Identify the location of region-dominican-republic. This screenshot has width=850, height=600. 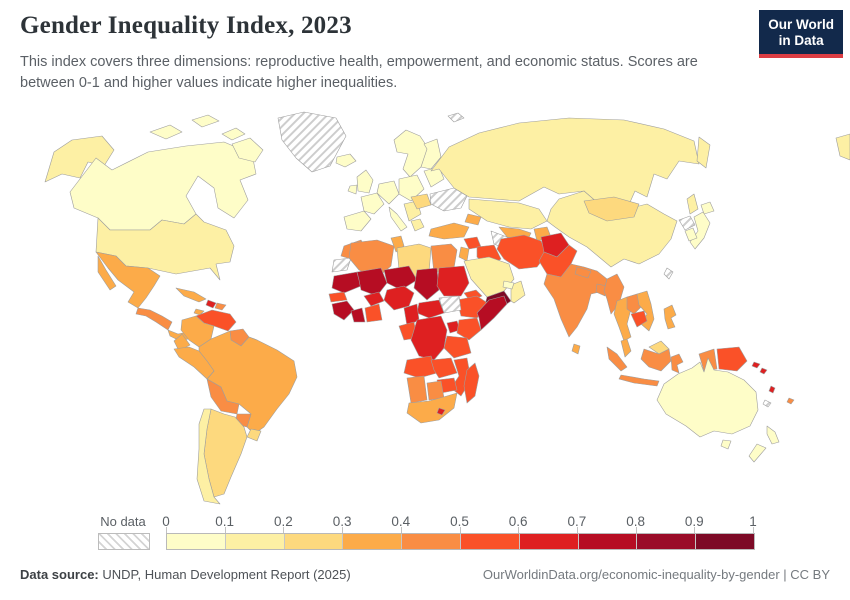
(220, 306).